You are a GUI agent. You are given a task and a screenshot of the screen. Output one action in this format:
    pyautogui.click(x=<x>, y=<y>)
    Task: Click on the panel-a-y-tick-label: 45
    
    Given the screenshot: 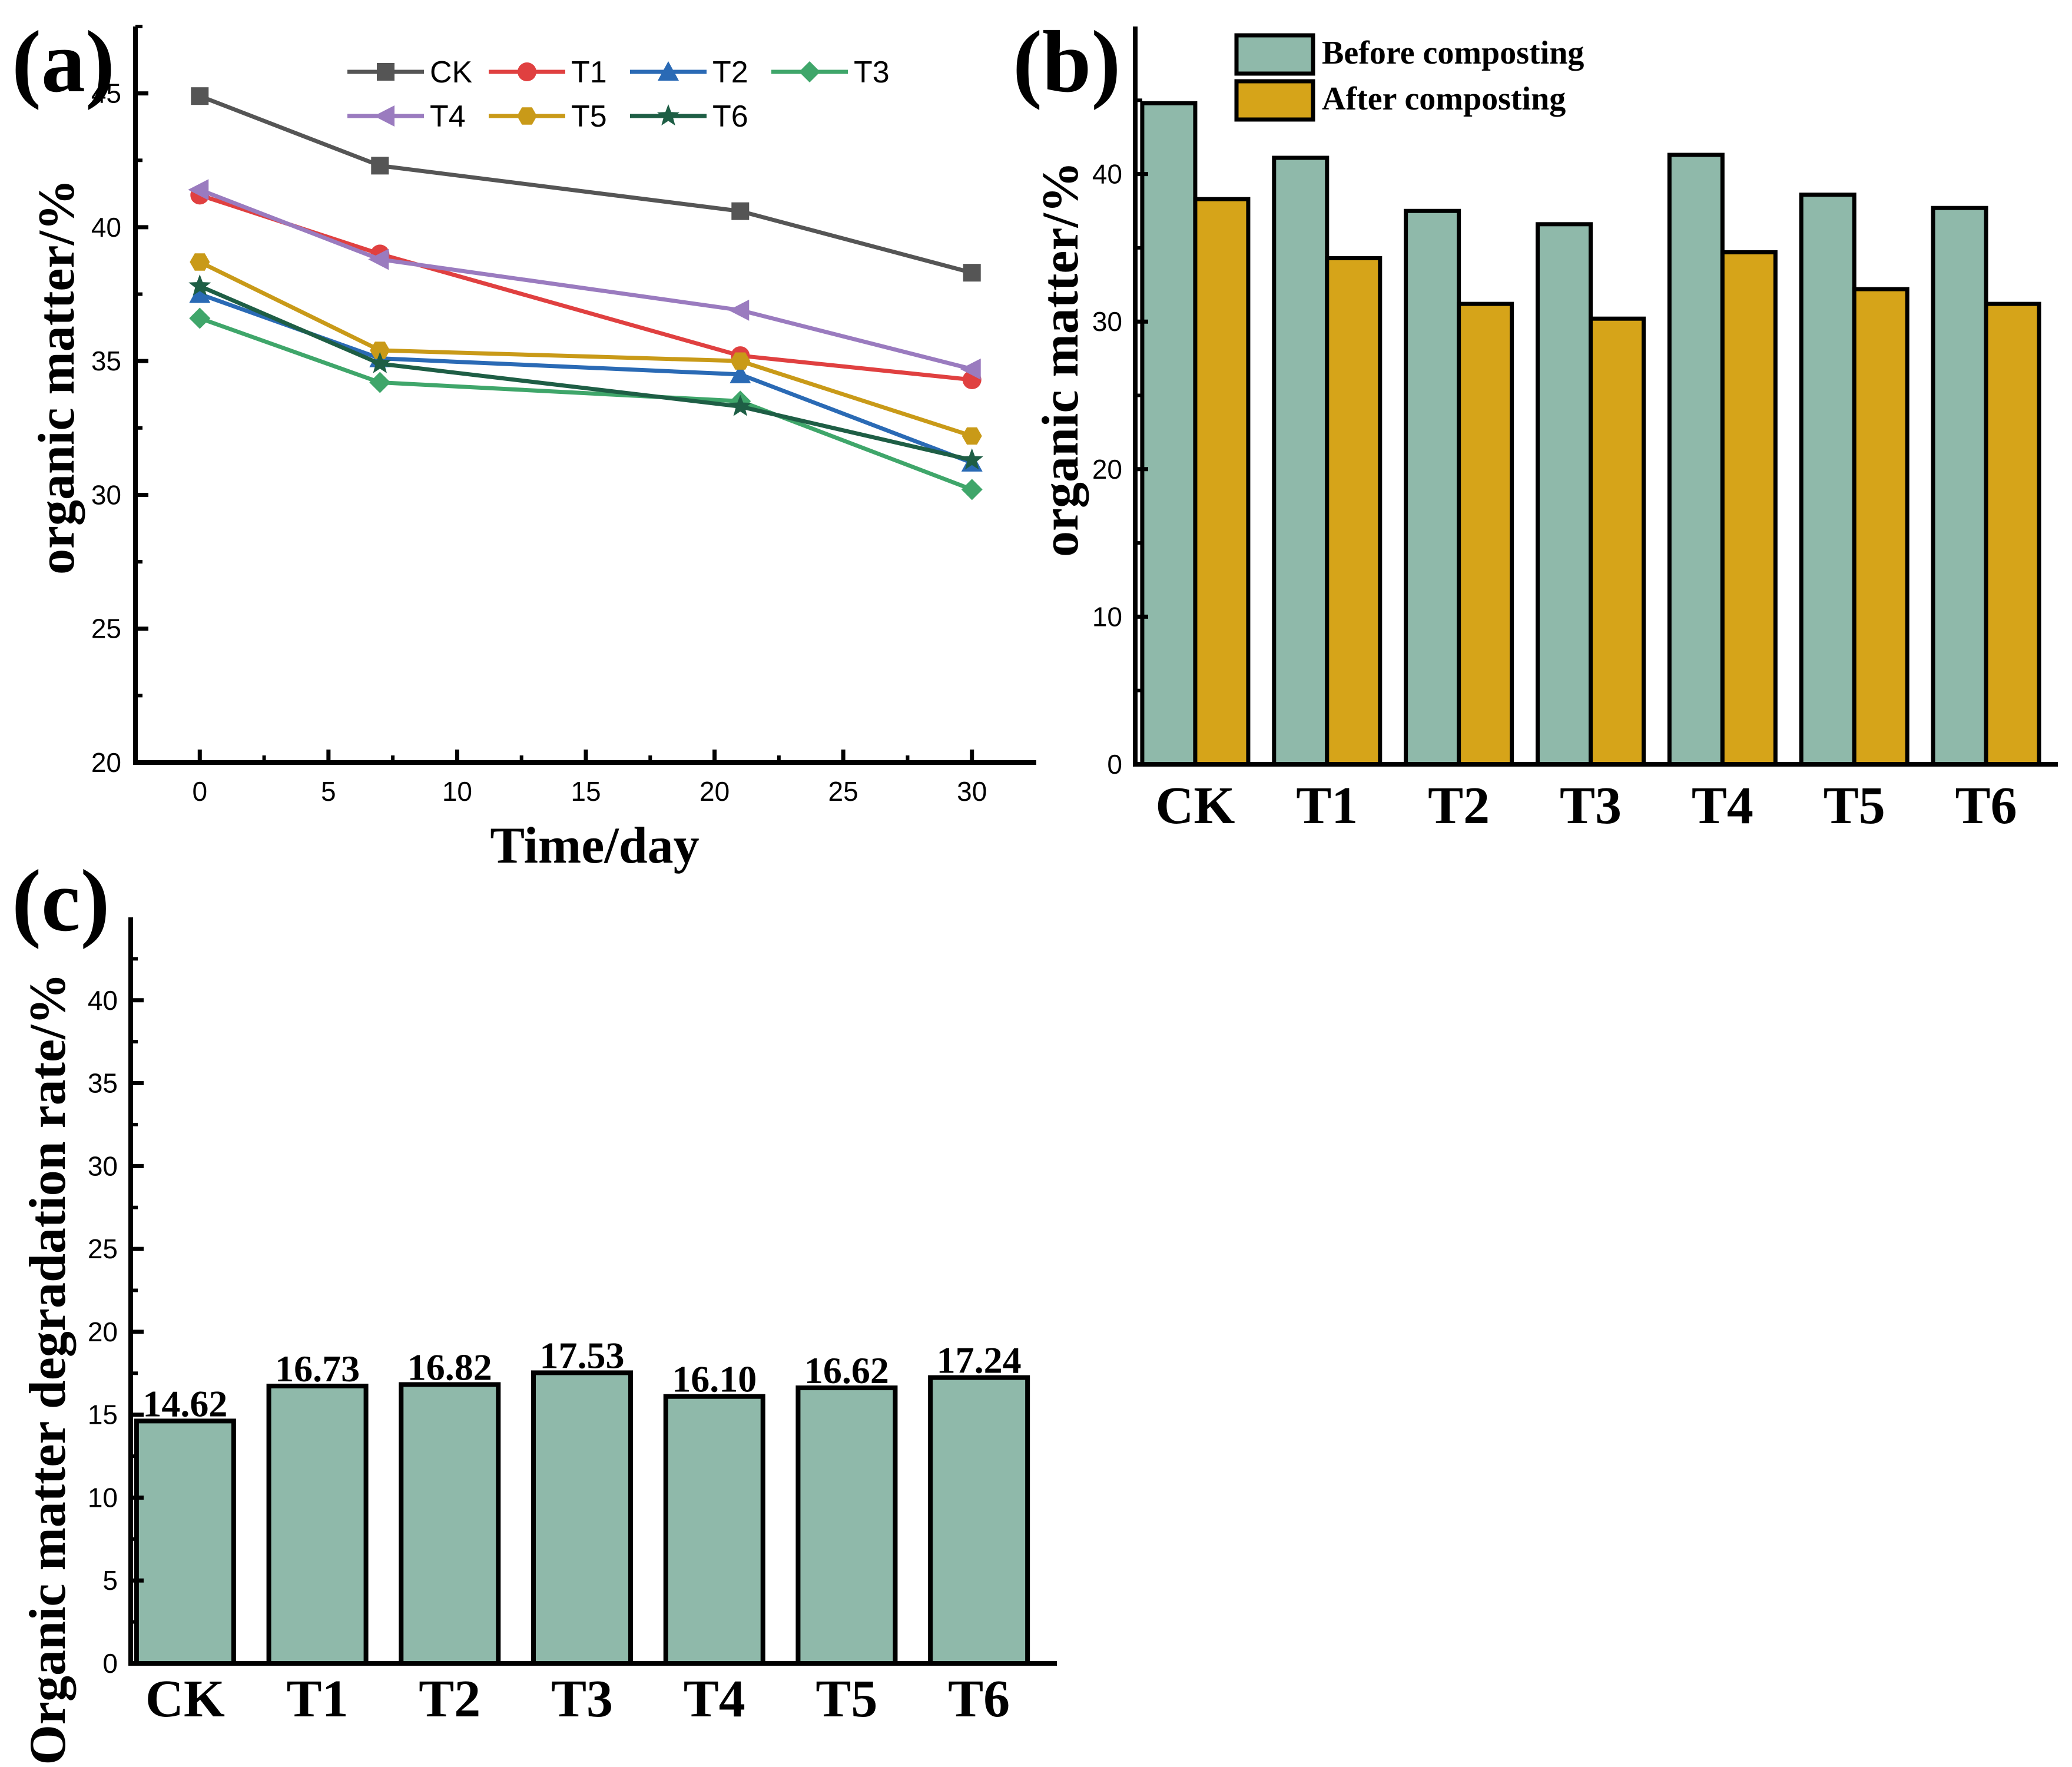 What is the action you would take?
    pyautogui.click(x=106, y=93)
    